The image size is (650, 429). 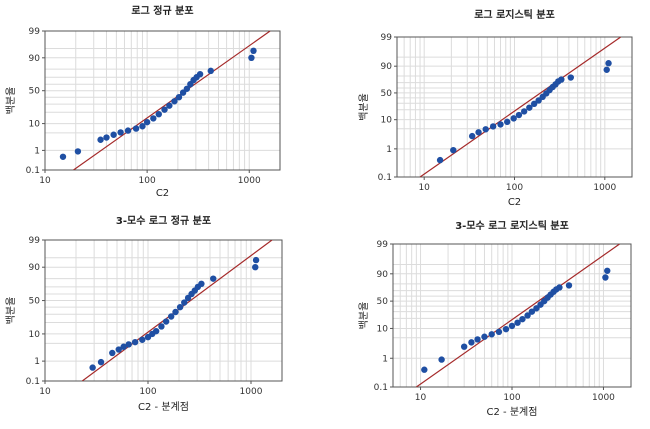 What do you see at coordinates (163, 220) in the screenshot?
I see `chart-title: 3-모수 로그 정규 분포` at bounding box center [163, 220].